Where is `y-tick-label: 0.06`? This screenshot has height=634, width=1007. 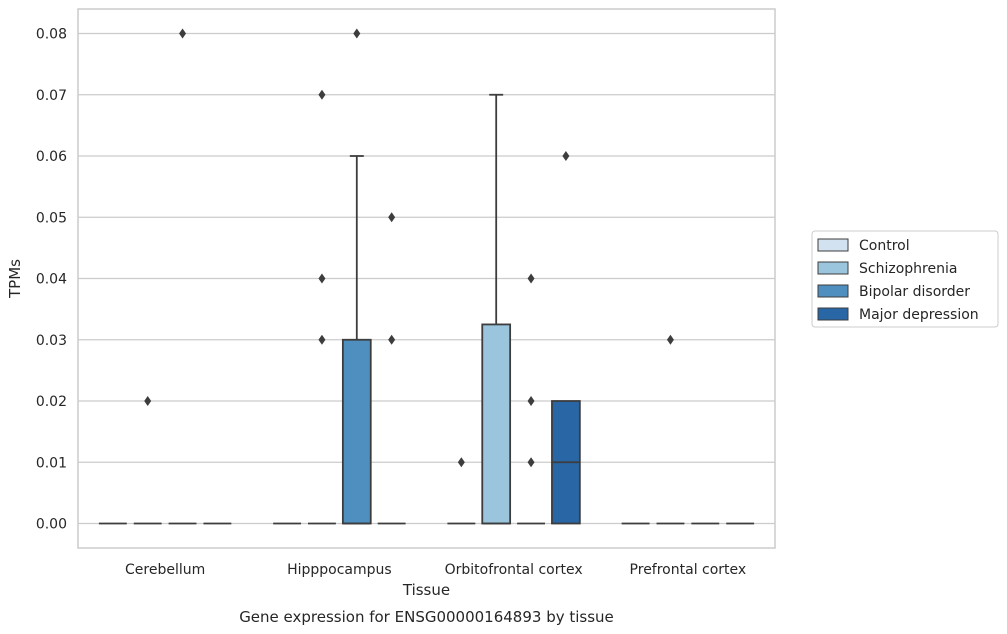 y-tick-label: 0.06 is located at coordinates (51, 157).